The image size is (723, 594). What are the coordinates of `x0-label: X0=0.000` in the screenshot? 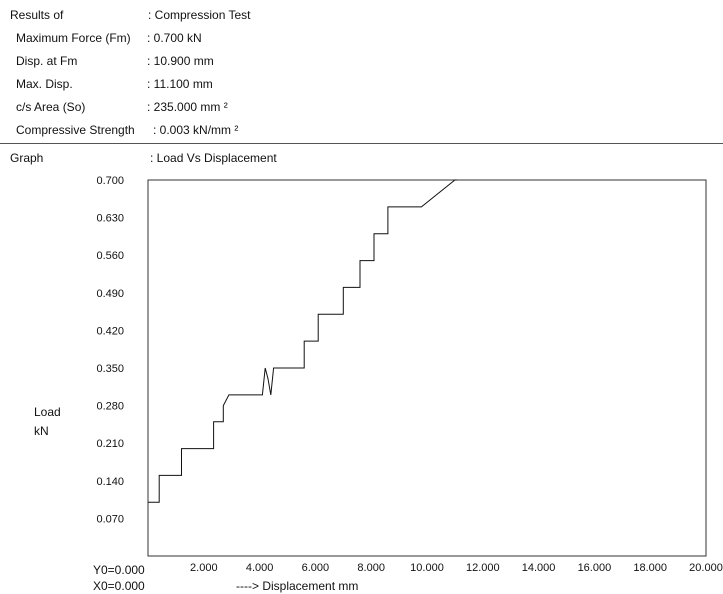 It's located at (119, 586).